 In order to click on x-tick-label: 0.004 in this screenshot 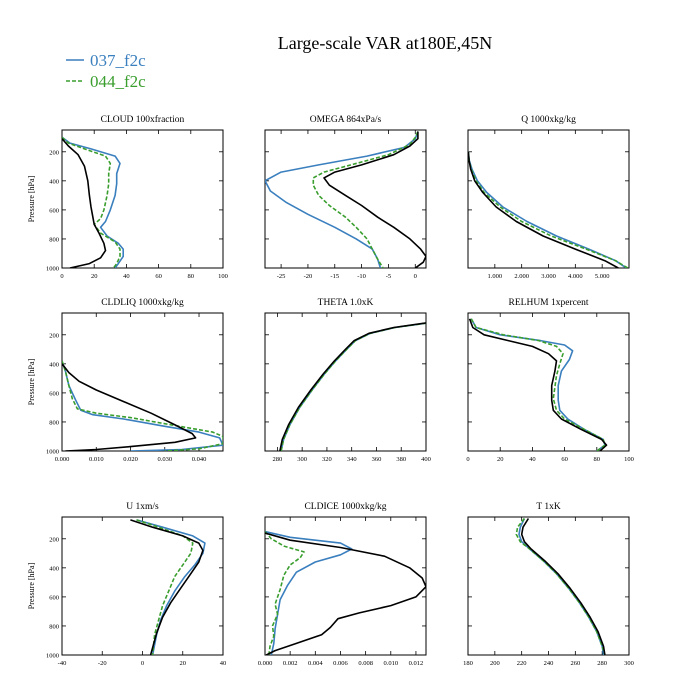, I will do `click(315, 663)`.